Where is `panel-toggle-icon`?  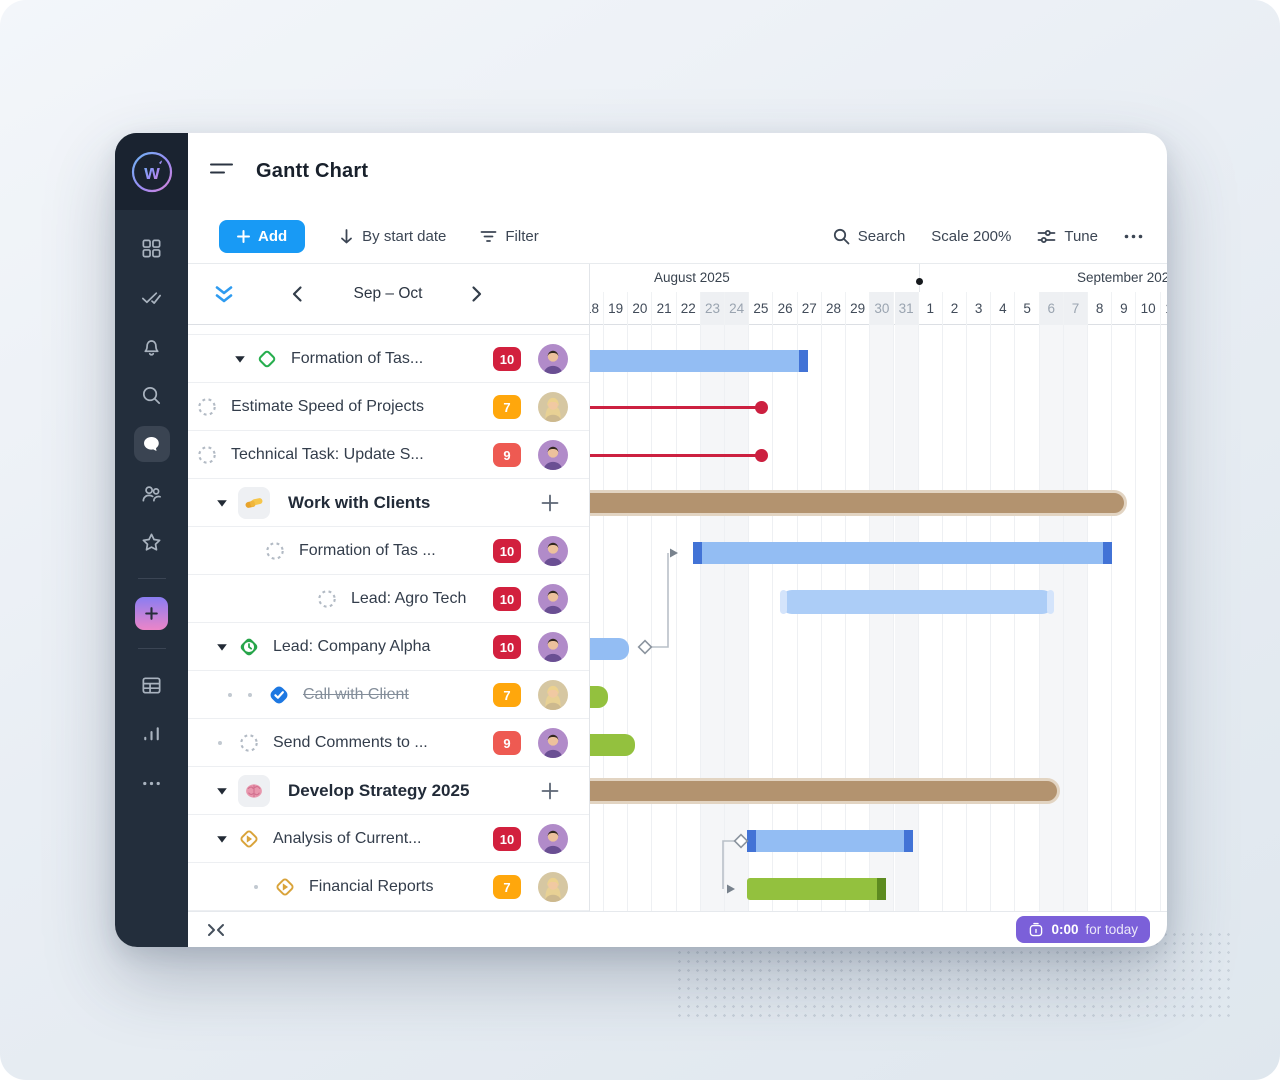
panel-toggle-icon is located at coordinates (222, 171).